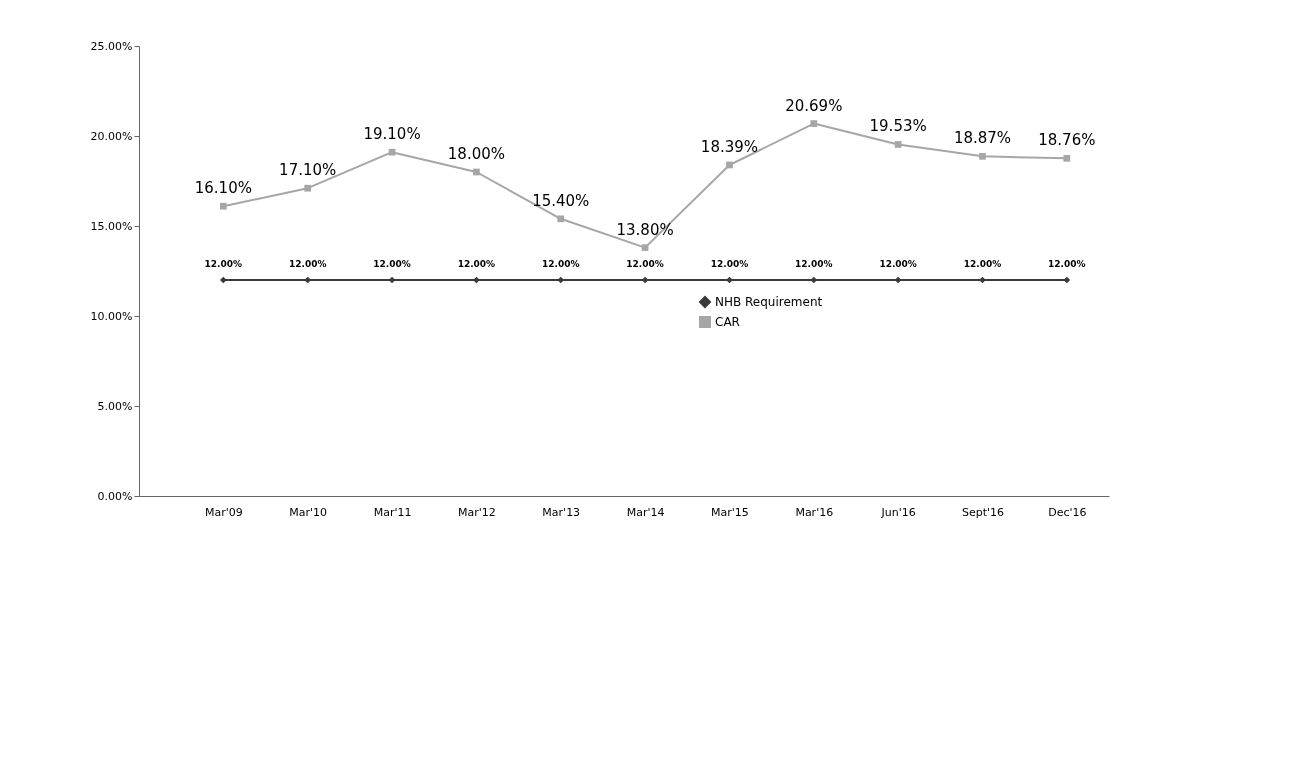 The image size is (1297, 758). I want to click on x-tick-label: Mar'11, so click(392, 512).